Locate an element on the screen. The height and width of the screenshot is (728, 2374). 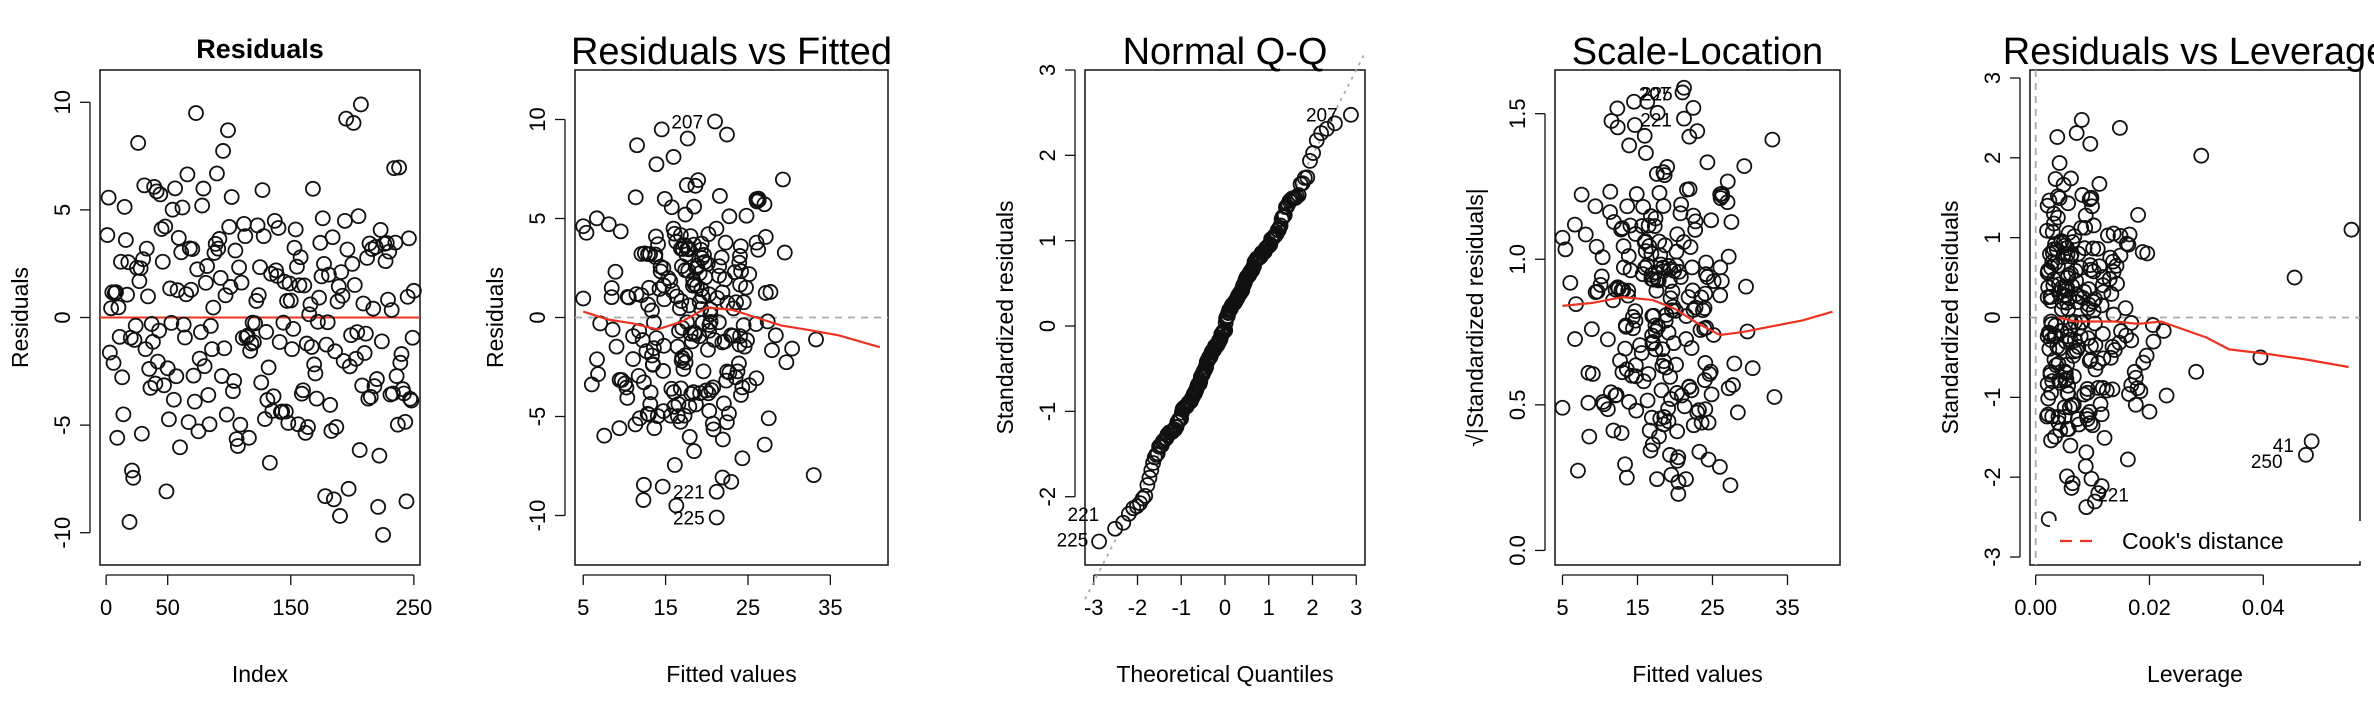
y-axis-label: Residuals is located at coordinates (20, 317).